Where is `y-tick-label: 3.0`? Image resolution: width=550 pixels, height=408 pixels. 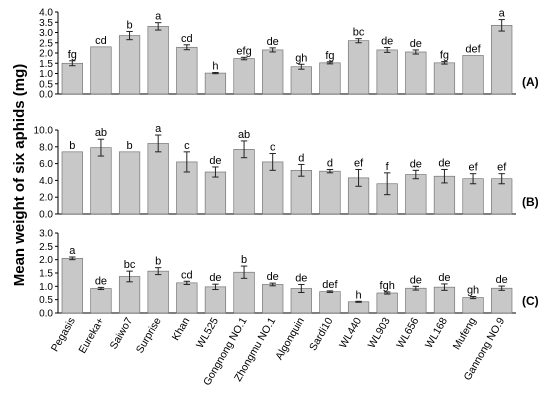
y-tick-label: 3.0 is located at coordinates (46, 234).